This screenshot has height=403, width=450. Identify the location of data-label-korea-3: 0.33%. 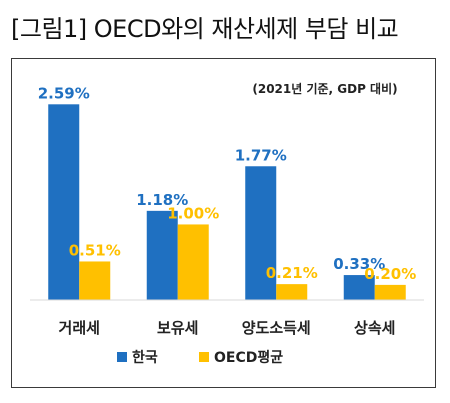
(359, 264).